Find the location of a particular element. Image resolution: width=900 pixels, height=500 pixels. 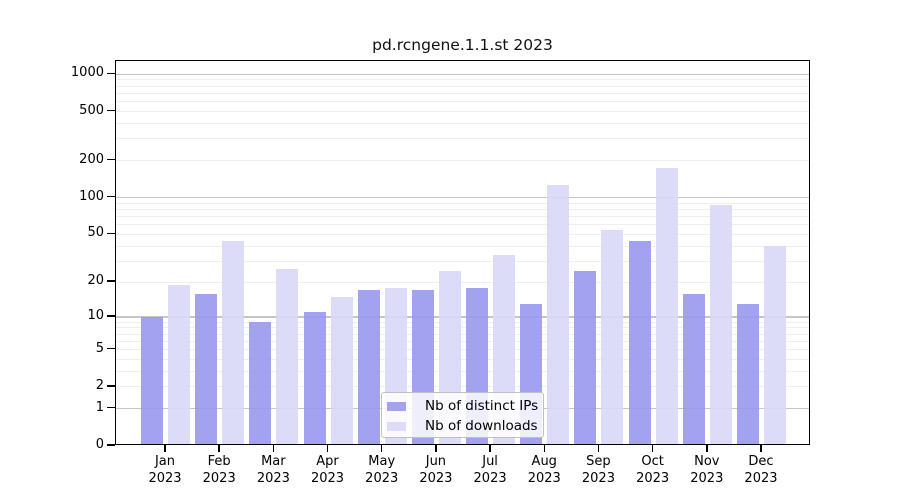

month-name: Jun is located at coordinates (436, 461).